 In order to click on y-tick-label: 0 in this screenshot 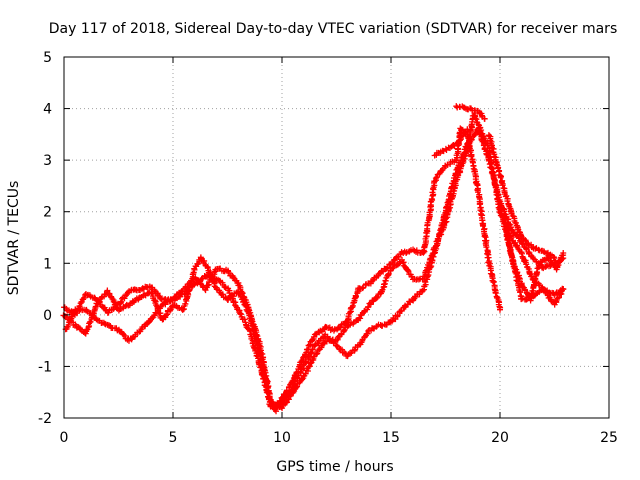, I will do `click(47, 316)`.